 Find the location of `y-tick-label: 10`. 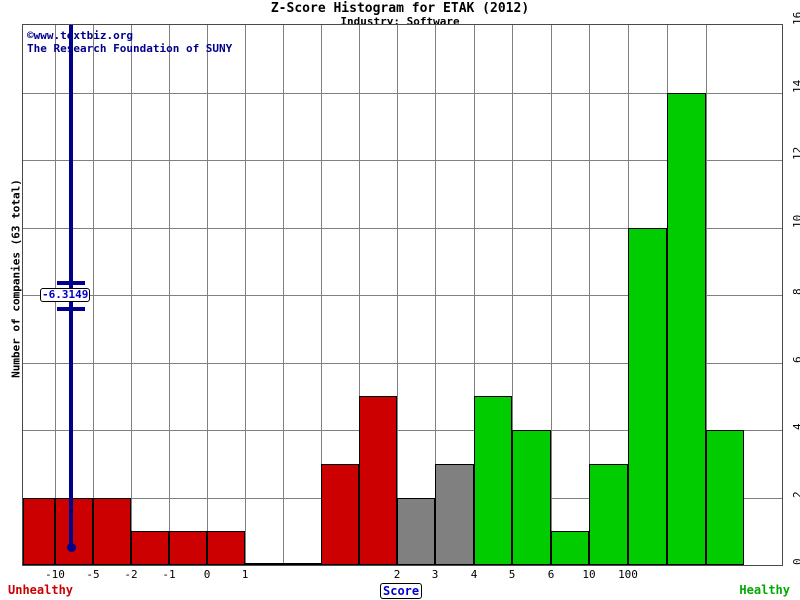

y-tick-label: 10 is located at coordinates (795, 221).